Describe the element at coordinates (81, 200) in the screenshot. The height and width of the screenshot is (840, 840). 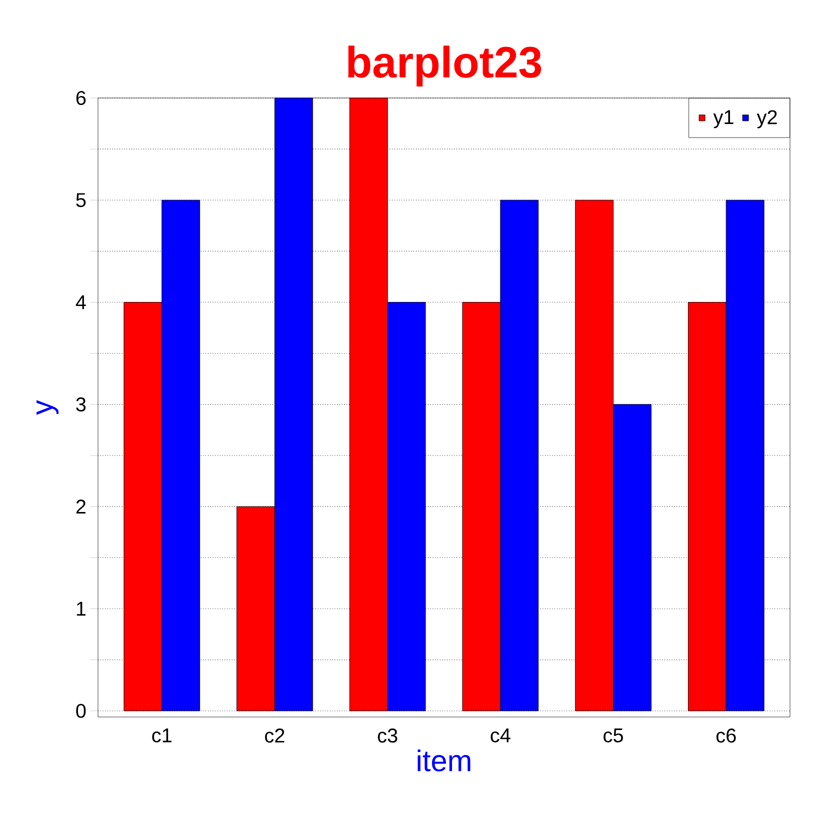
I see `y-tick-label: 5` at that location.